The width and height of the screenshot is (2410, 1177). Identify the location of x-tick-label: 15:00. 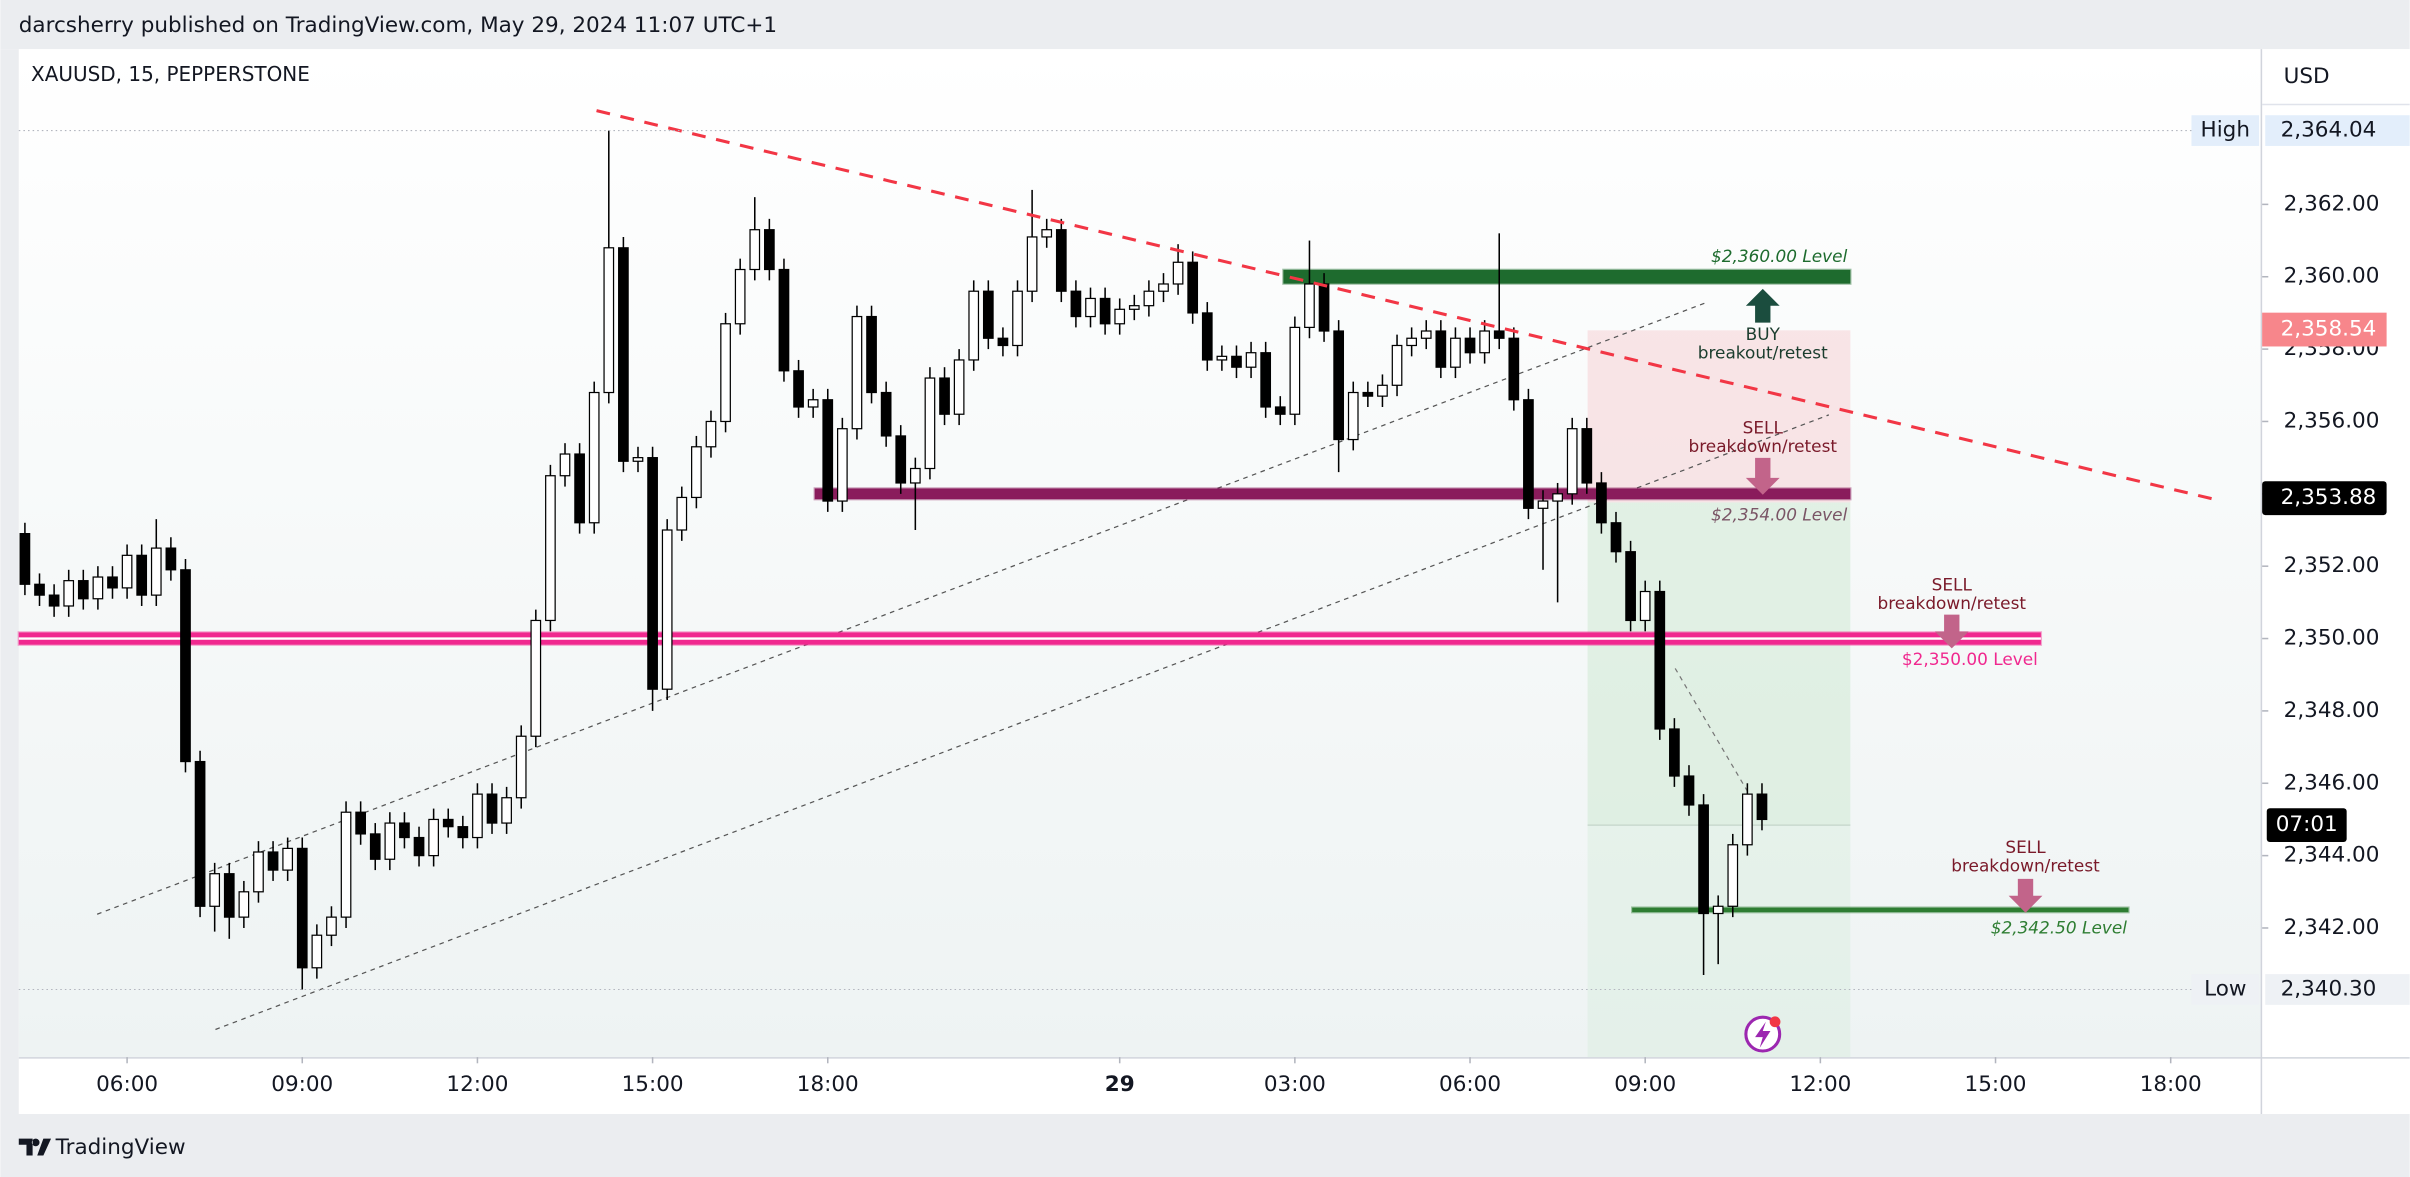
(653, 1084).